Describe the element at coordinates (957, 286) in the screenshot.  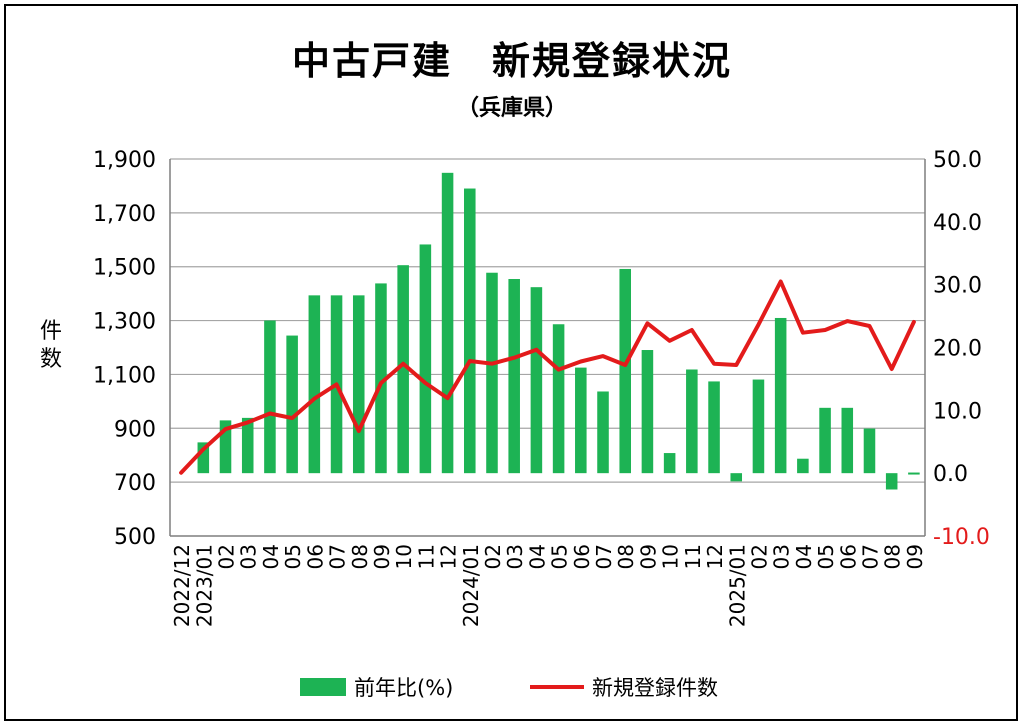
I see `y-right-tick-label: 30.0` at that location.